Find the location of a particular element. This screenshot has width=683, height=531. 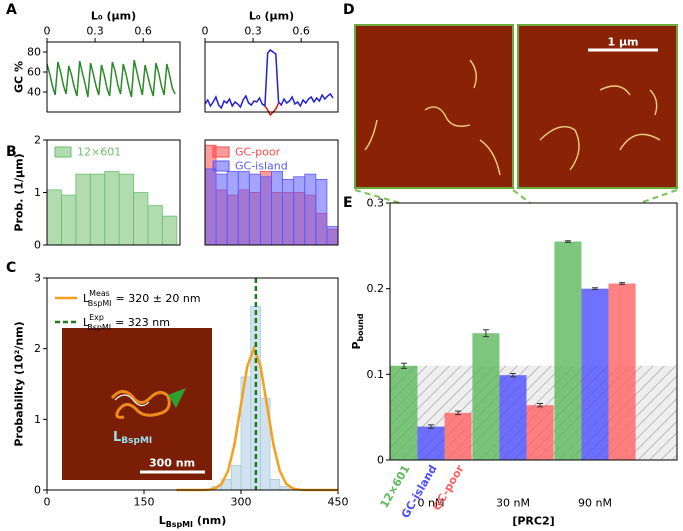

y-tick-label: 0.3 is located at coordinates (376, 203).